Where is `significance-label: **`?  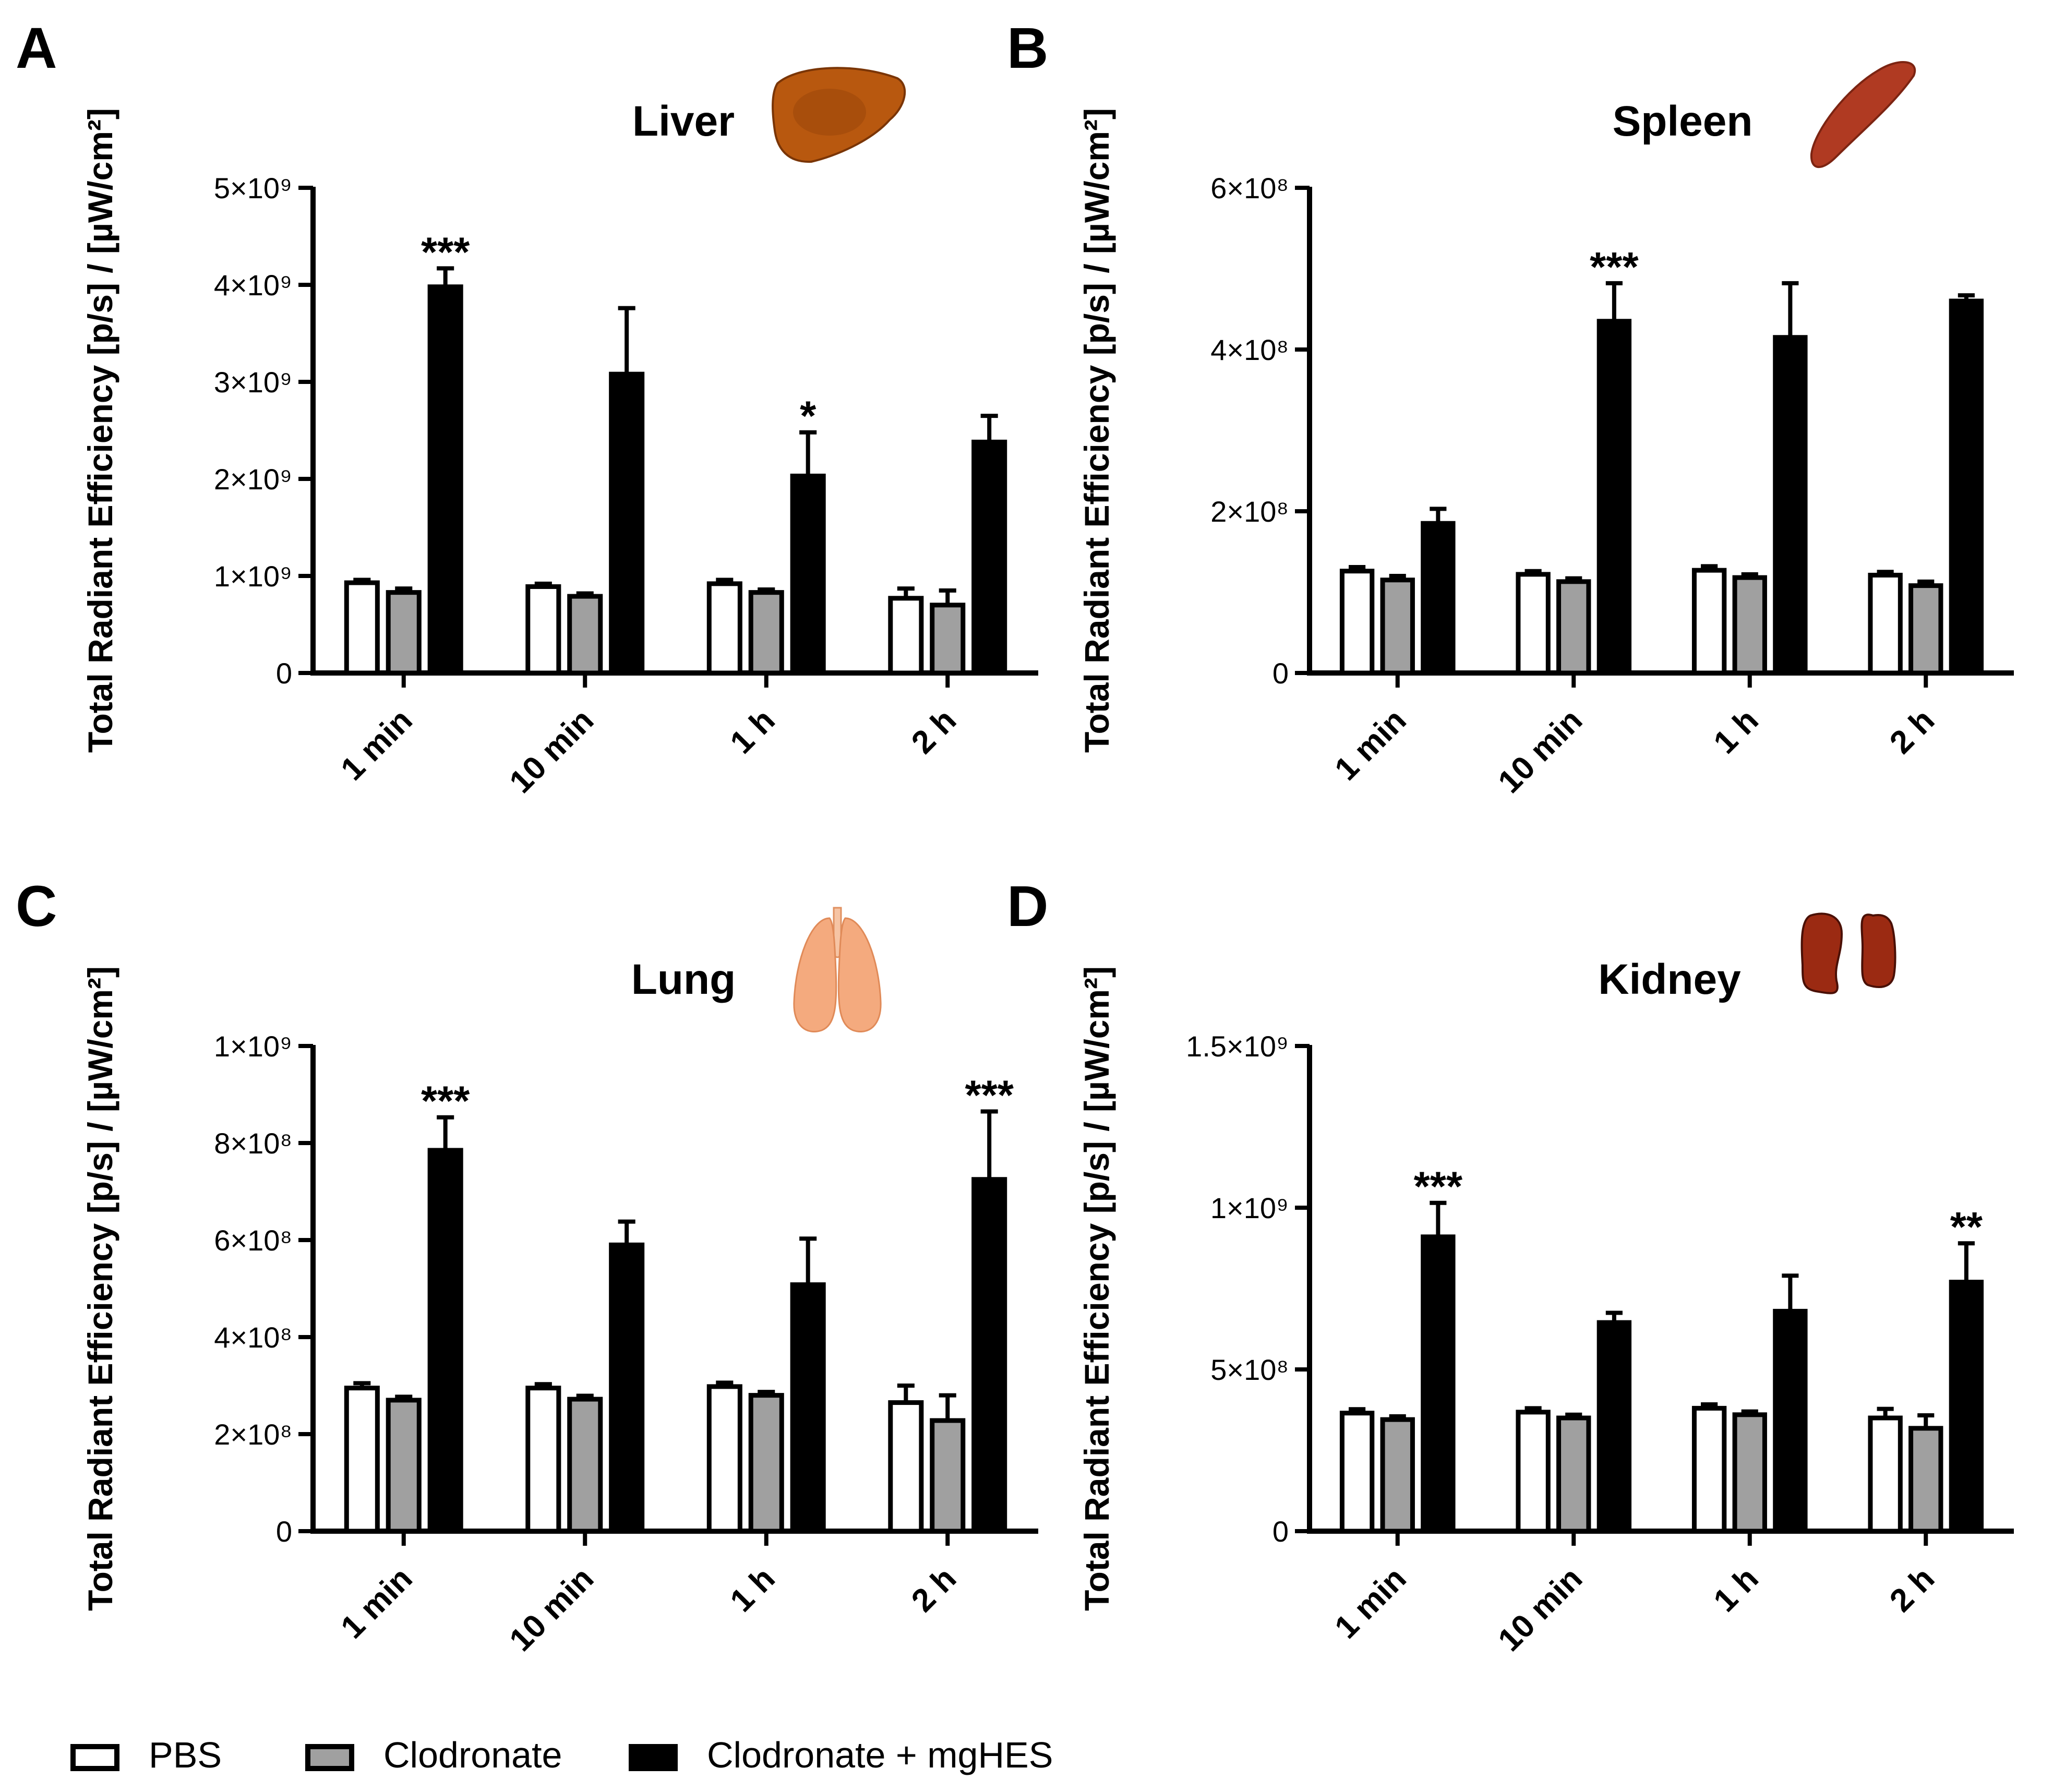 significance-label: ** is located at coordinates (1966, 1227).